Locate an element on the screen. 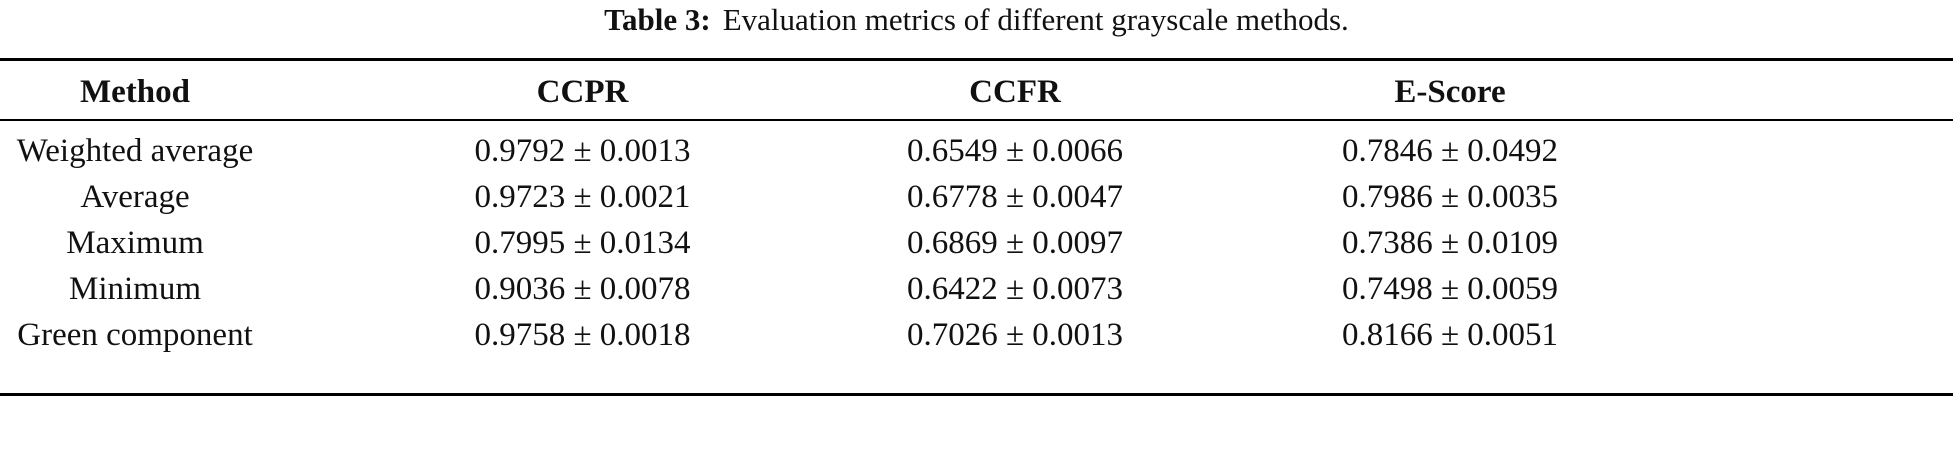 This screenshot has height=457, width=1953. table-header-rule is located at coordinates (976, 120).